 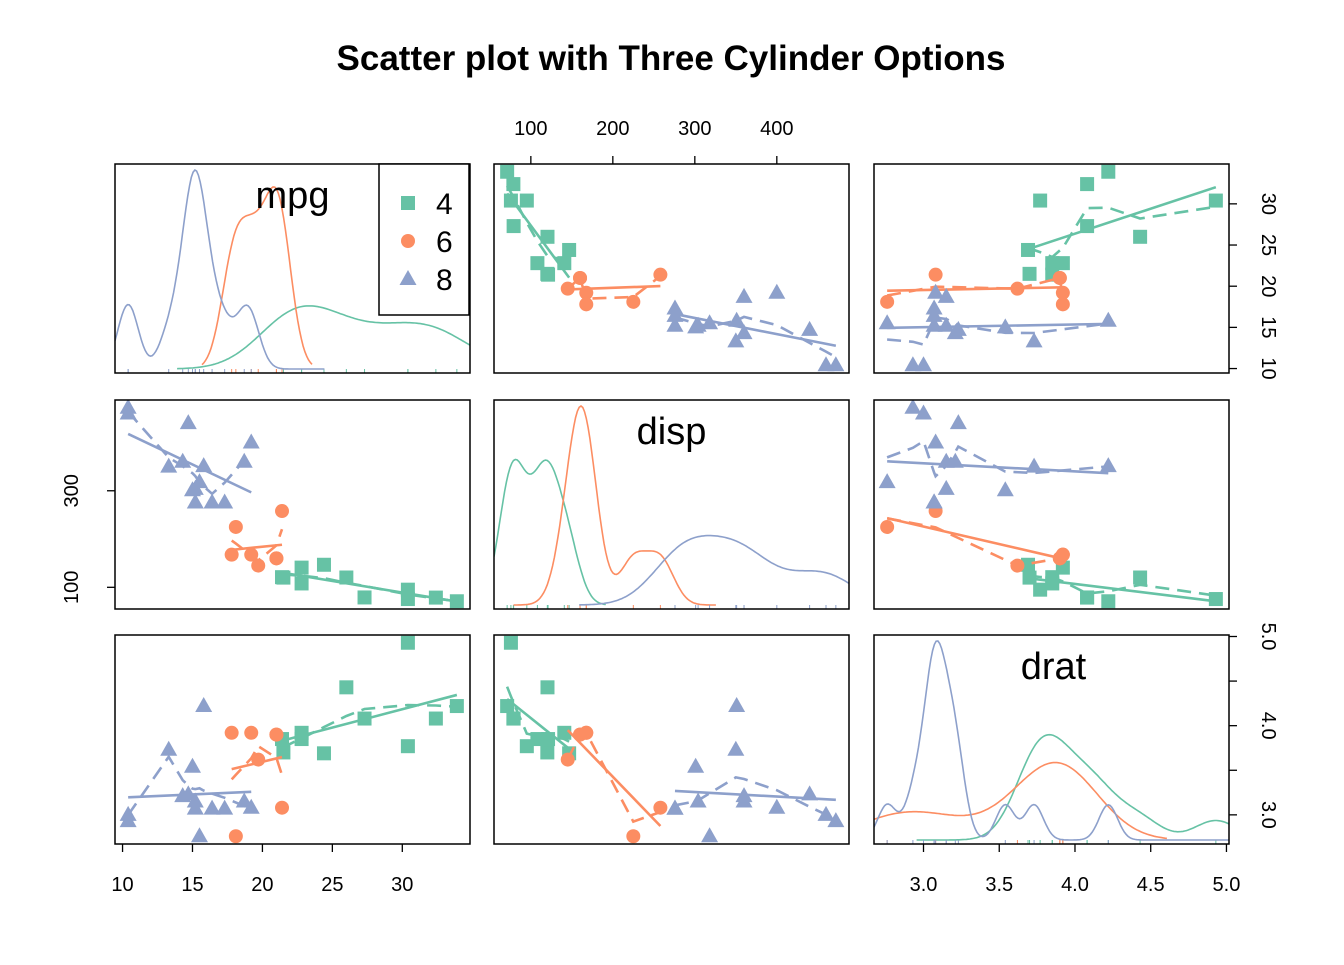 What do you see at coordinates (72, 490) in the screenshot?
I see `y-tick-label-disp: 300` at bounding box center [72, 490].